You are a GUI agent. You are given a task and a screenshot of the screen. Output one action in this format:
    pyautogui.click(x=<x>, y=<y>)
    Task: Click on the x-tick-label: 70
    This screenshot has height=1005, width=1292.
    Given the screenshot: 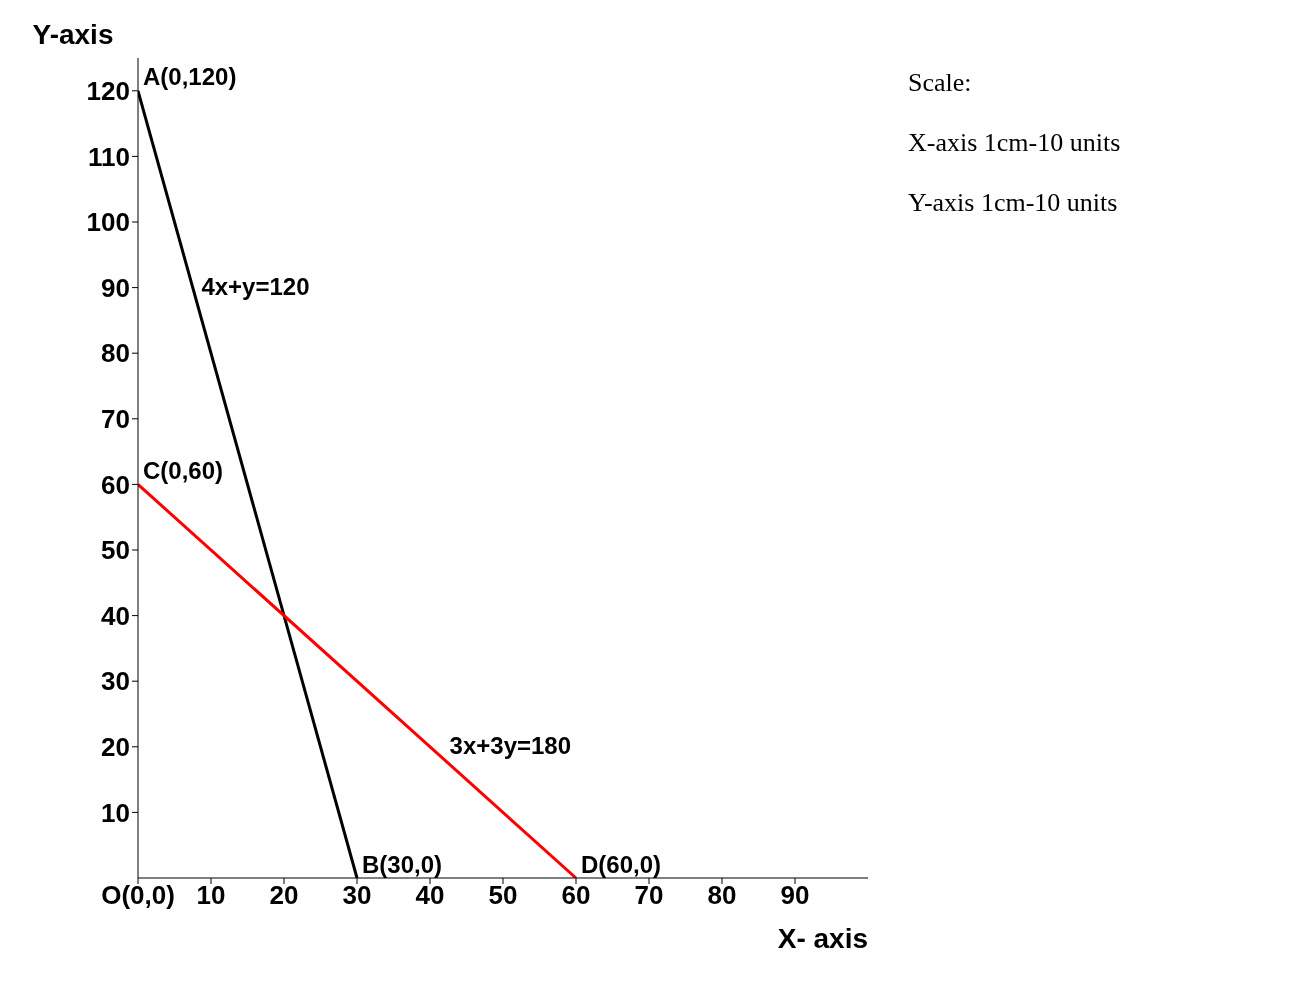 What is the action you would take?
    pyautogui.click(x=649, y=895)
    